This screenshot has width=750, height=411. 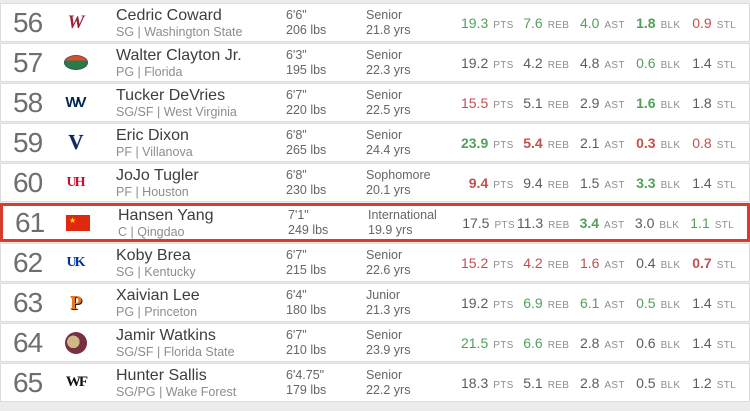 I want to click on rank-number: 61, so click(x=30, y=222).